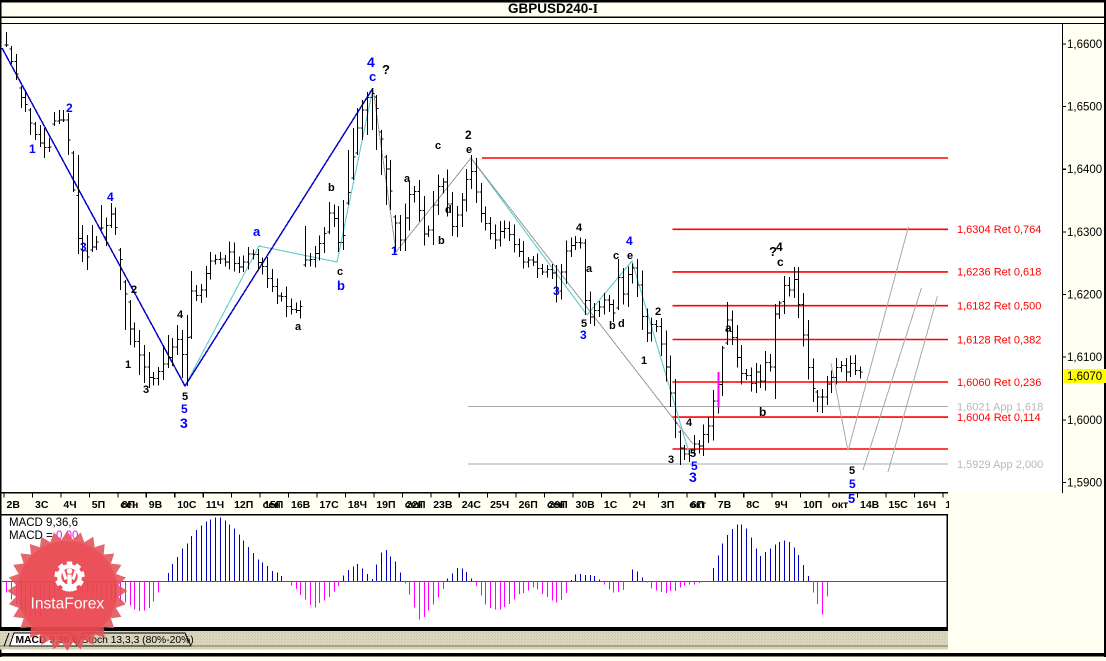  I want to click on svg-text: 2Ч, so click(638, 505).